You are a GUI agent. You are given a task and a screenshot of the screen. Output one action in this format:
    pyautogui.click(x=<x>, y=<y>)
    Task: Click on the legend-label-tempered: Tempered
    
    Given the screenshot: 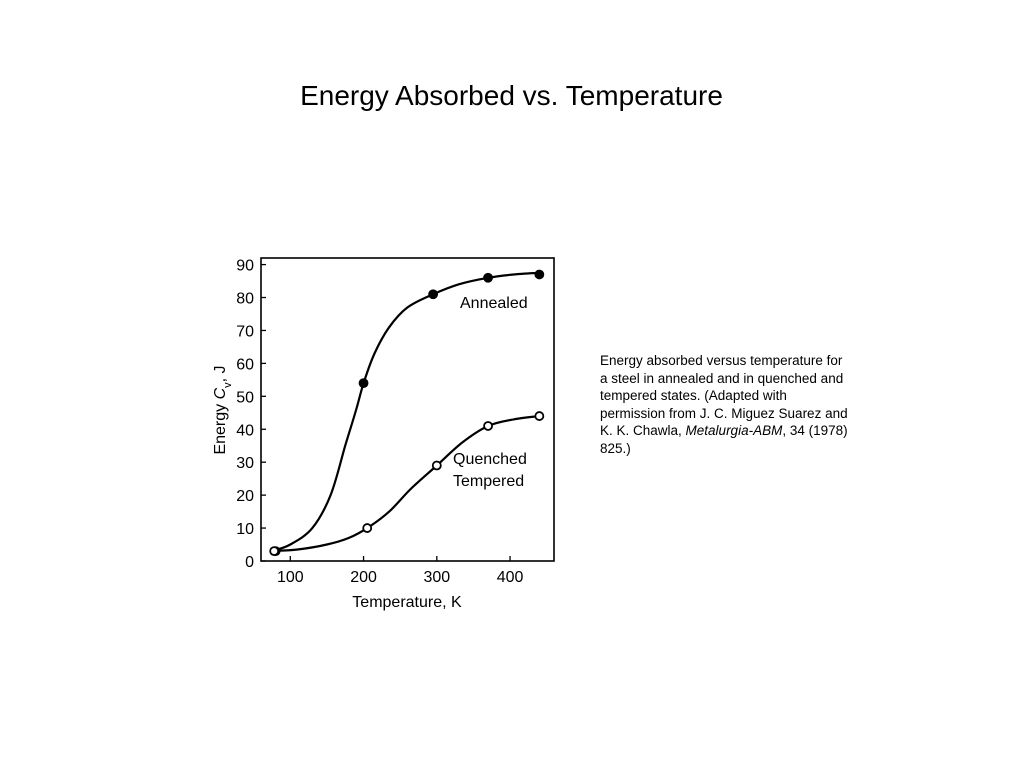 What is the action you would take?
    pyautogui.click(x=488, y=481)
    